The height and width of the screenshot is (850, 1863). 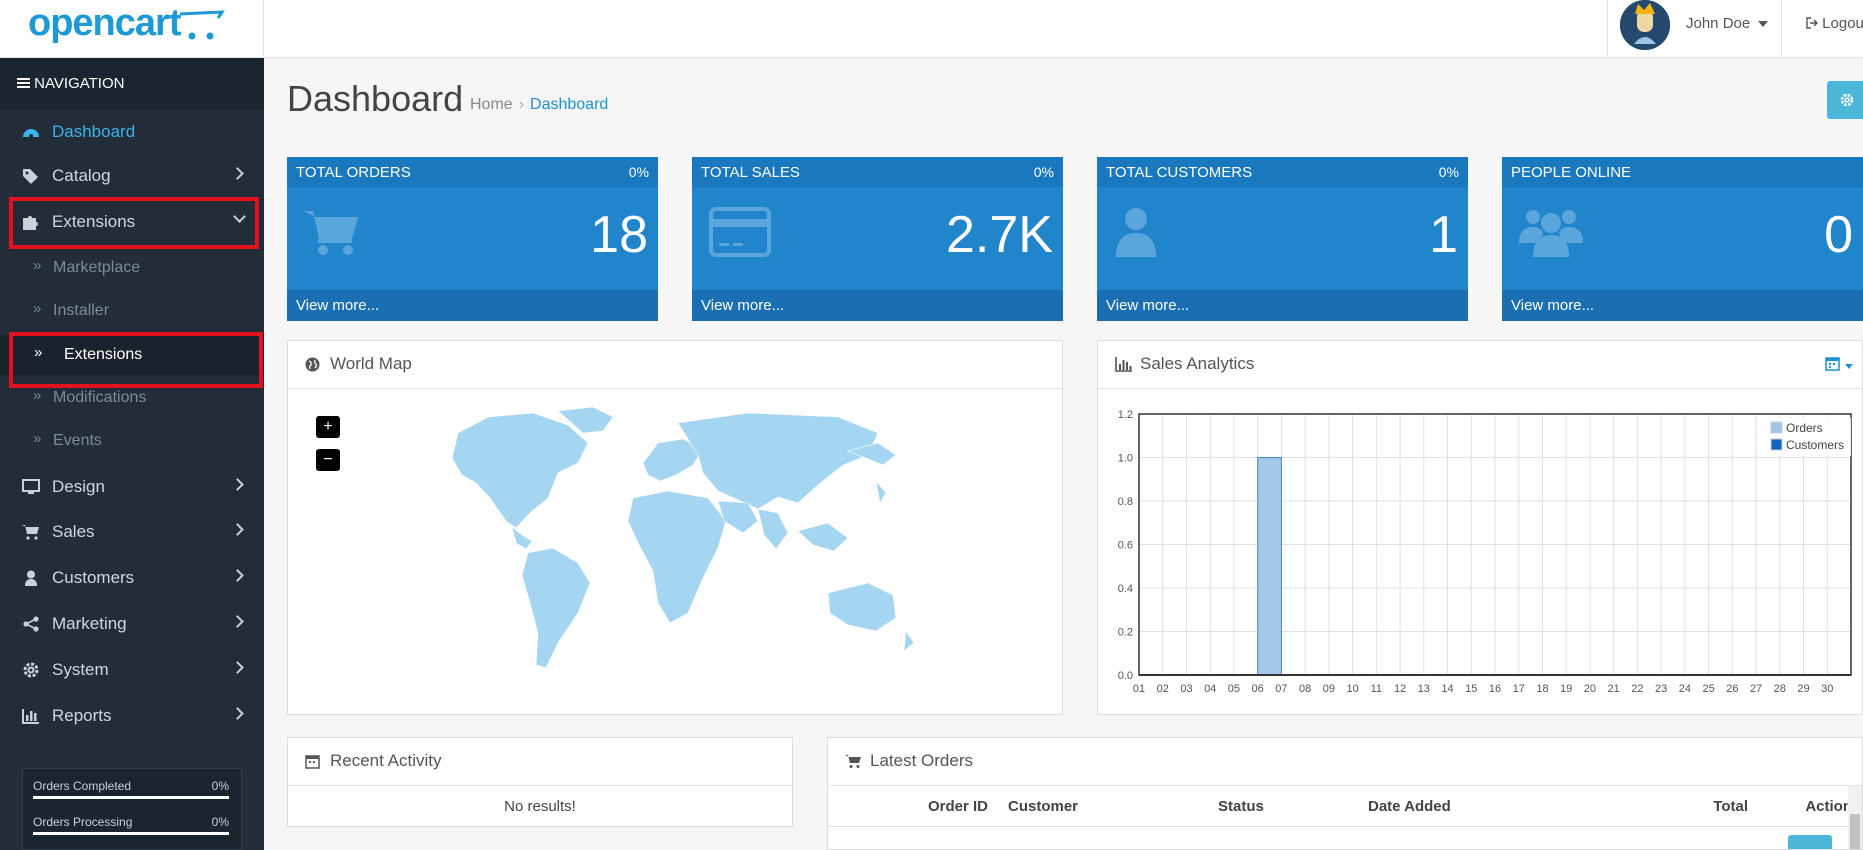 What do you see at coordinates (675, 365) in the screenshot?
I see `panel-heading: World Map` at bounding box center [675, 365].